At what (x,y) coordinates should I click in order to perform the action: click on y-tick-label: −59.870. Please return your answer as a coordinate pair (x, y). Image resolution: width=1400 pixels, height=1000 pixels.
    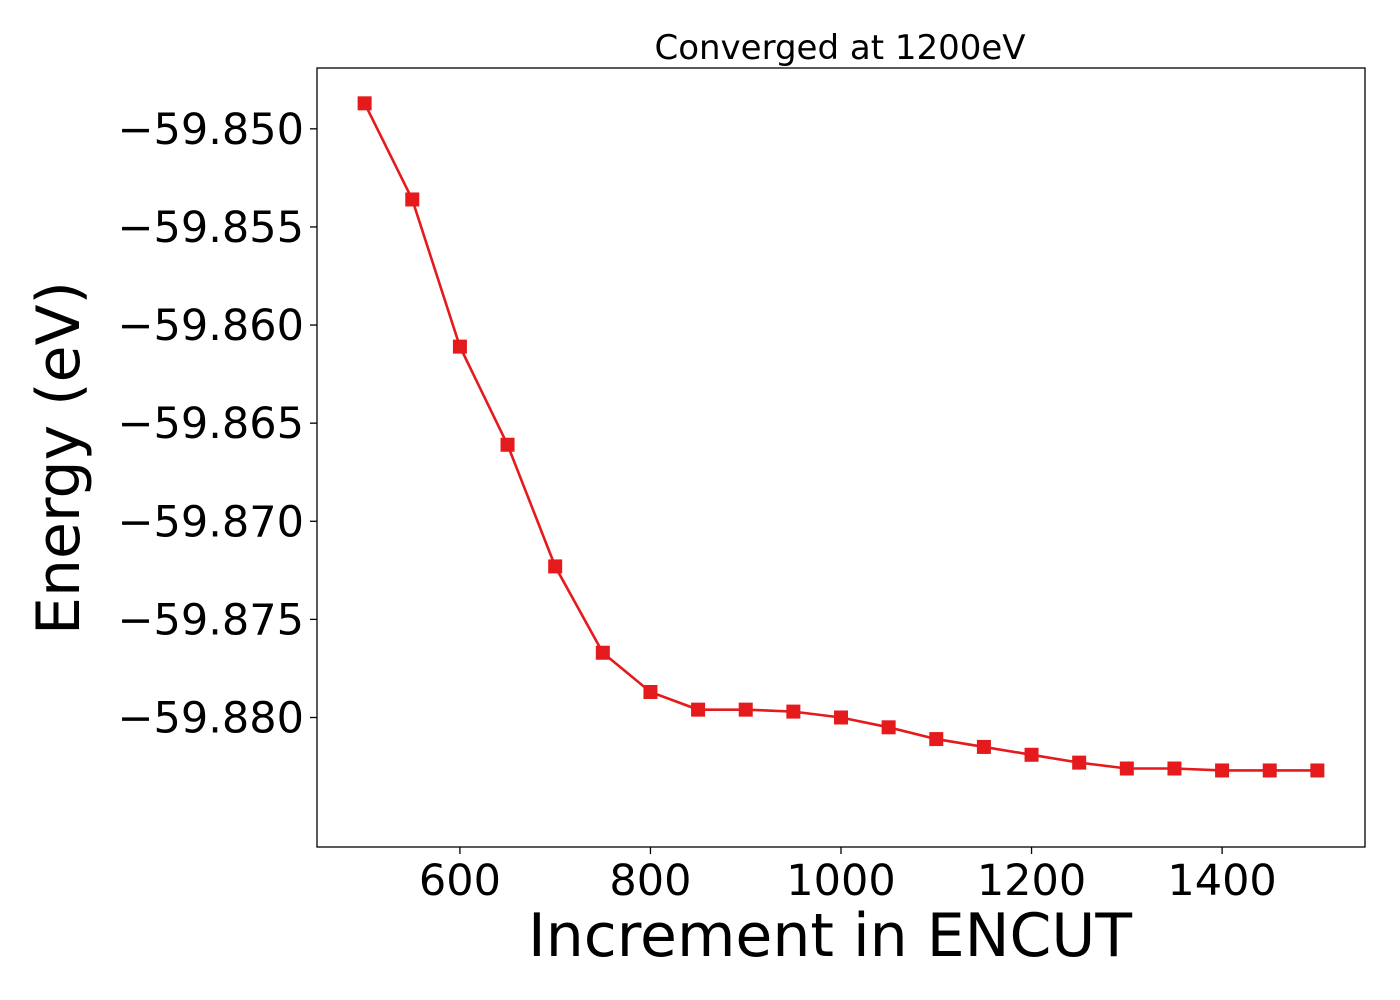
    Looking at the image, I should click on (211, 522).